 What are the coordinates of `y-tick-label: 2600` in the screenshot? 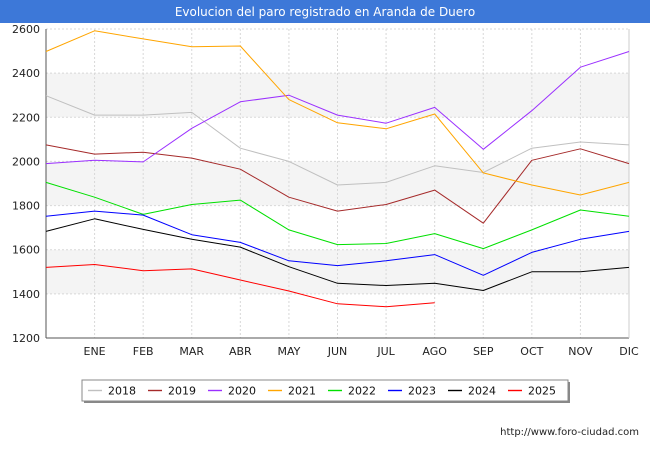 It's located at (26, 29).